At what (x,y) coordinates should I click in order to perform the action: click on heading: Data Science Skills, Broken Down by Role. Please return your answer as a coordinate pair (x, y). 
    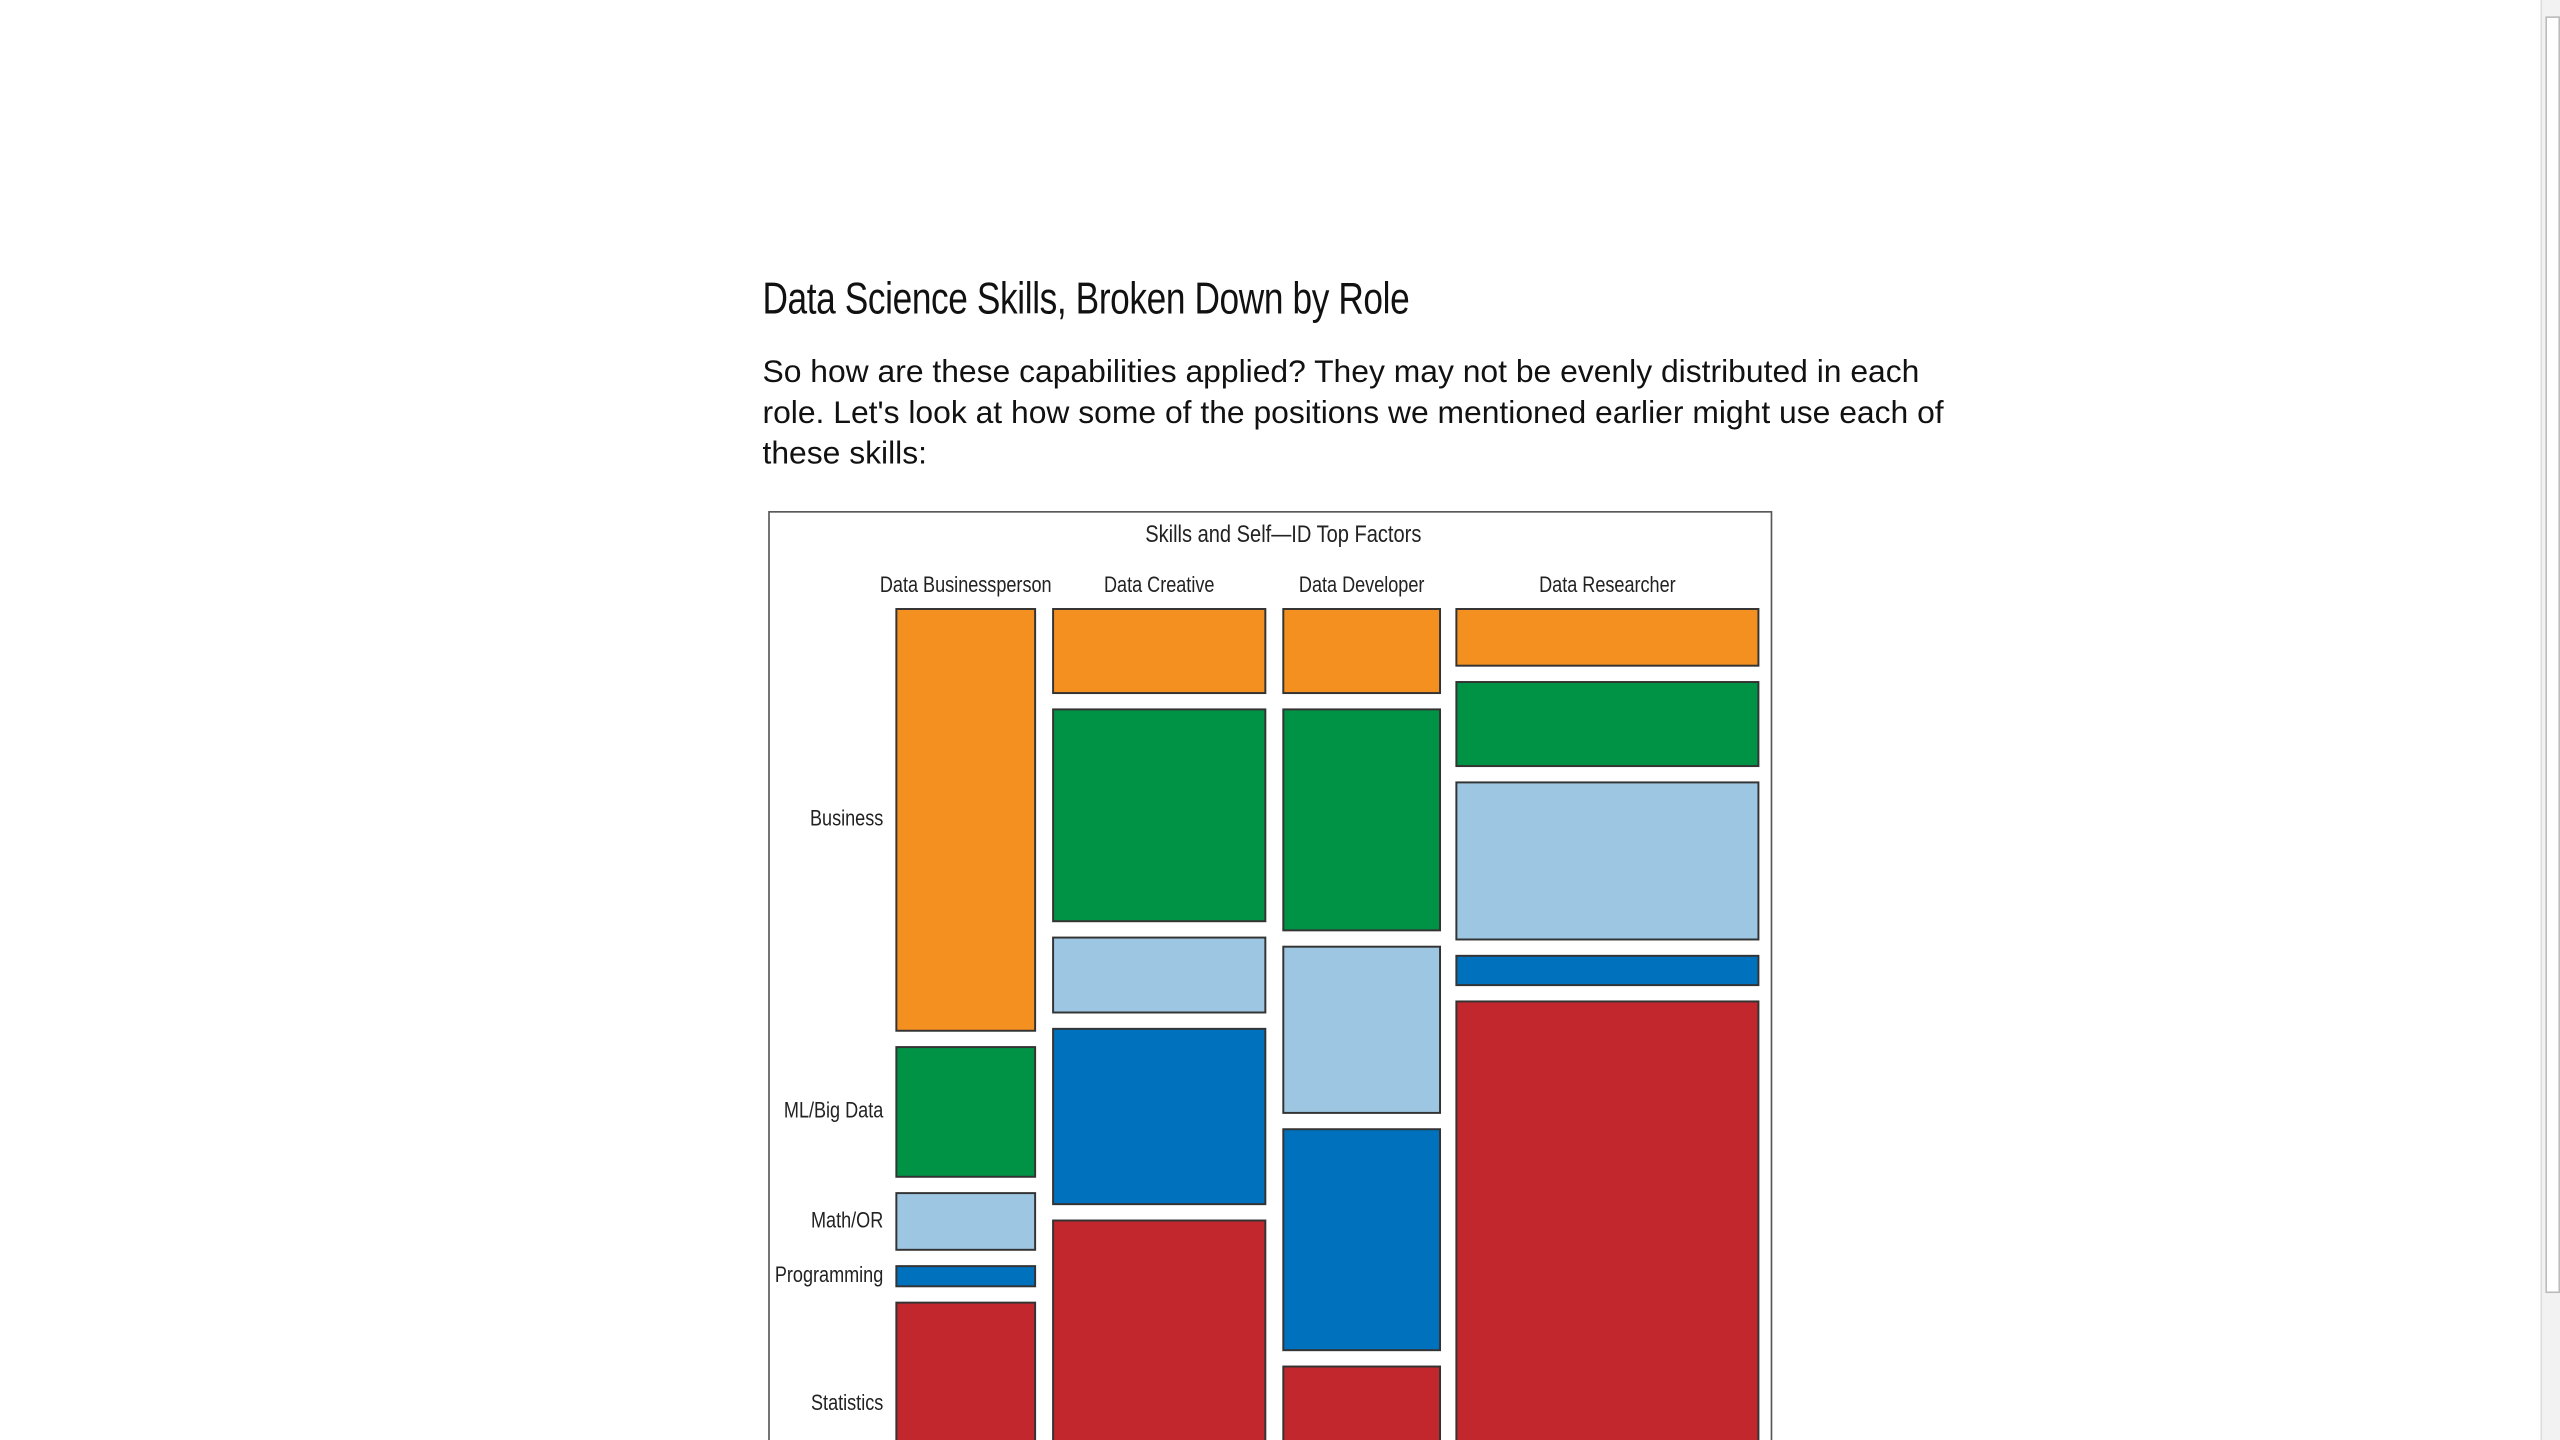
    Looking at the image, I should click on (1086, 299).